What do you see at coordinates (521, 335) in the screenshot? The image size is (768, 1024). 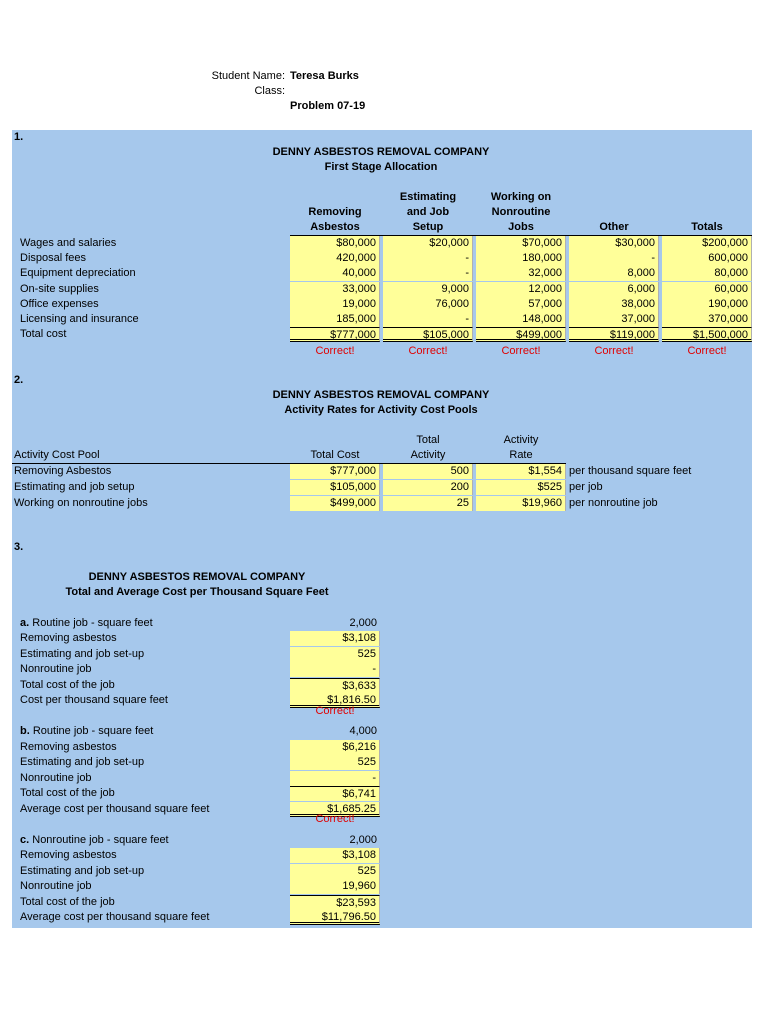 I see `cell: $499,000` at bounding box center [521, 335].